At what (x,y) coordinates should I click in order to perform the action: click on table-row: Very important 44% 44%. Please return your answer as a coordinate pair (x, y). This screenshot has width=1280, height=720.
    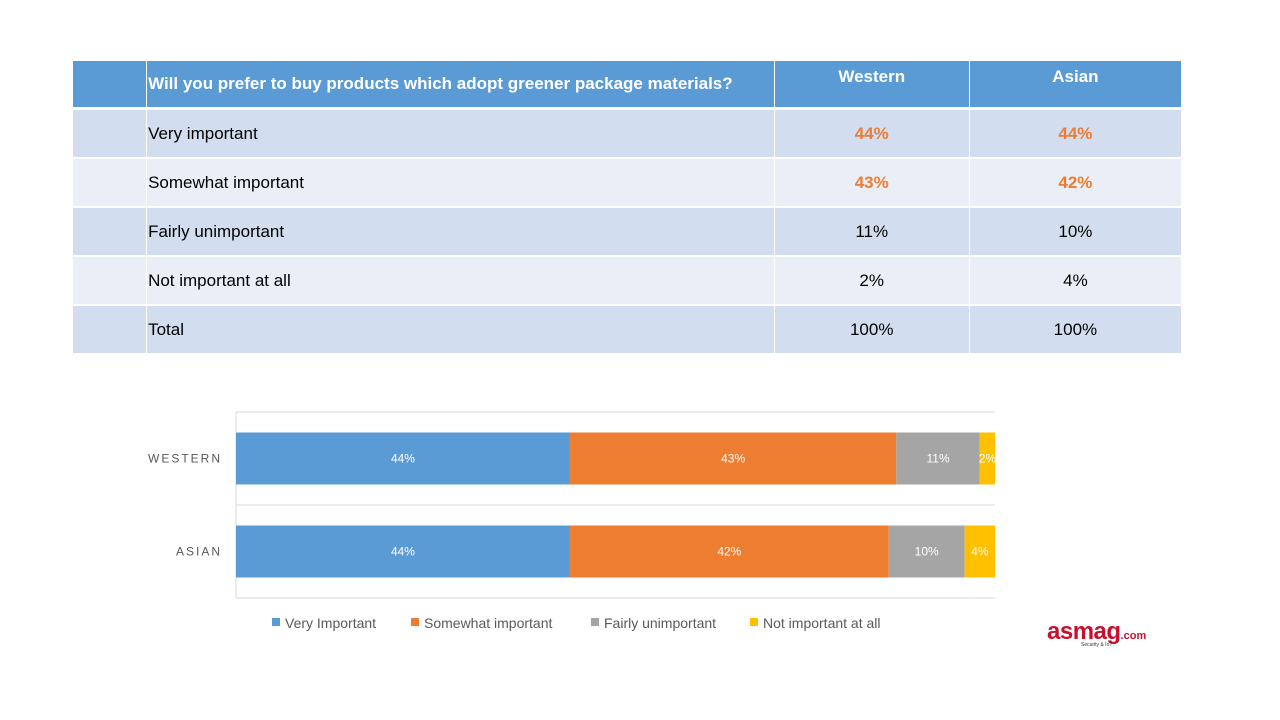
    Looking at the image, I should click on (627, 134).